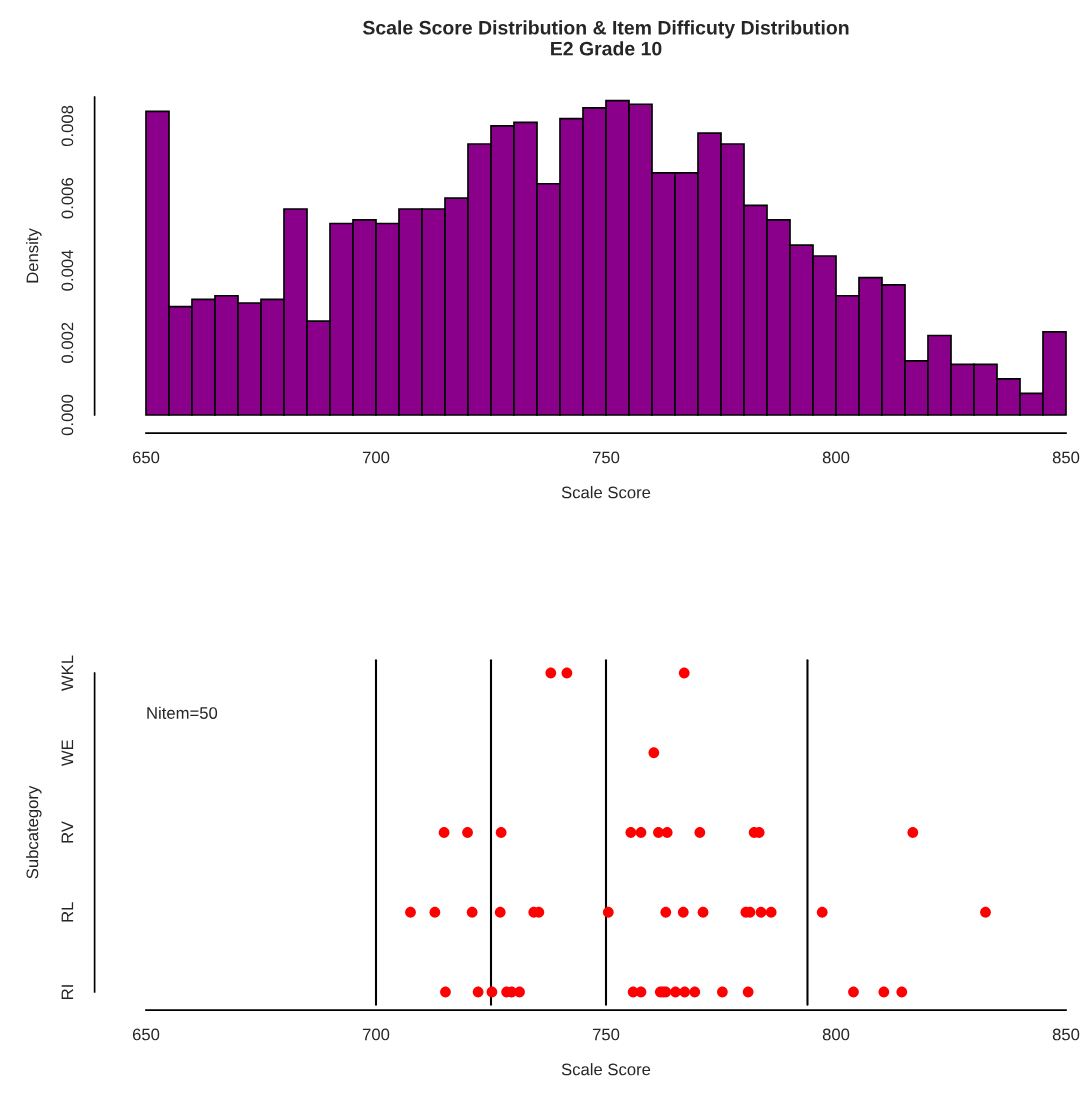  I want to click on y-tick-label: WKL, so click(67, 673).